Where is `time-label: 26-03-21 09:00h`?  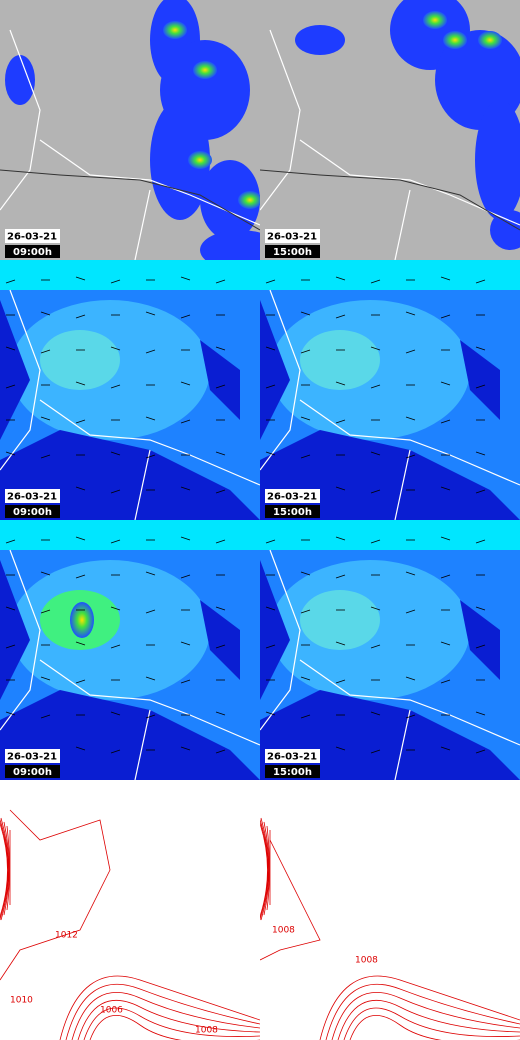 time-label: 26-03-21 09:00h is located at coordinates (32, 763).